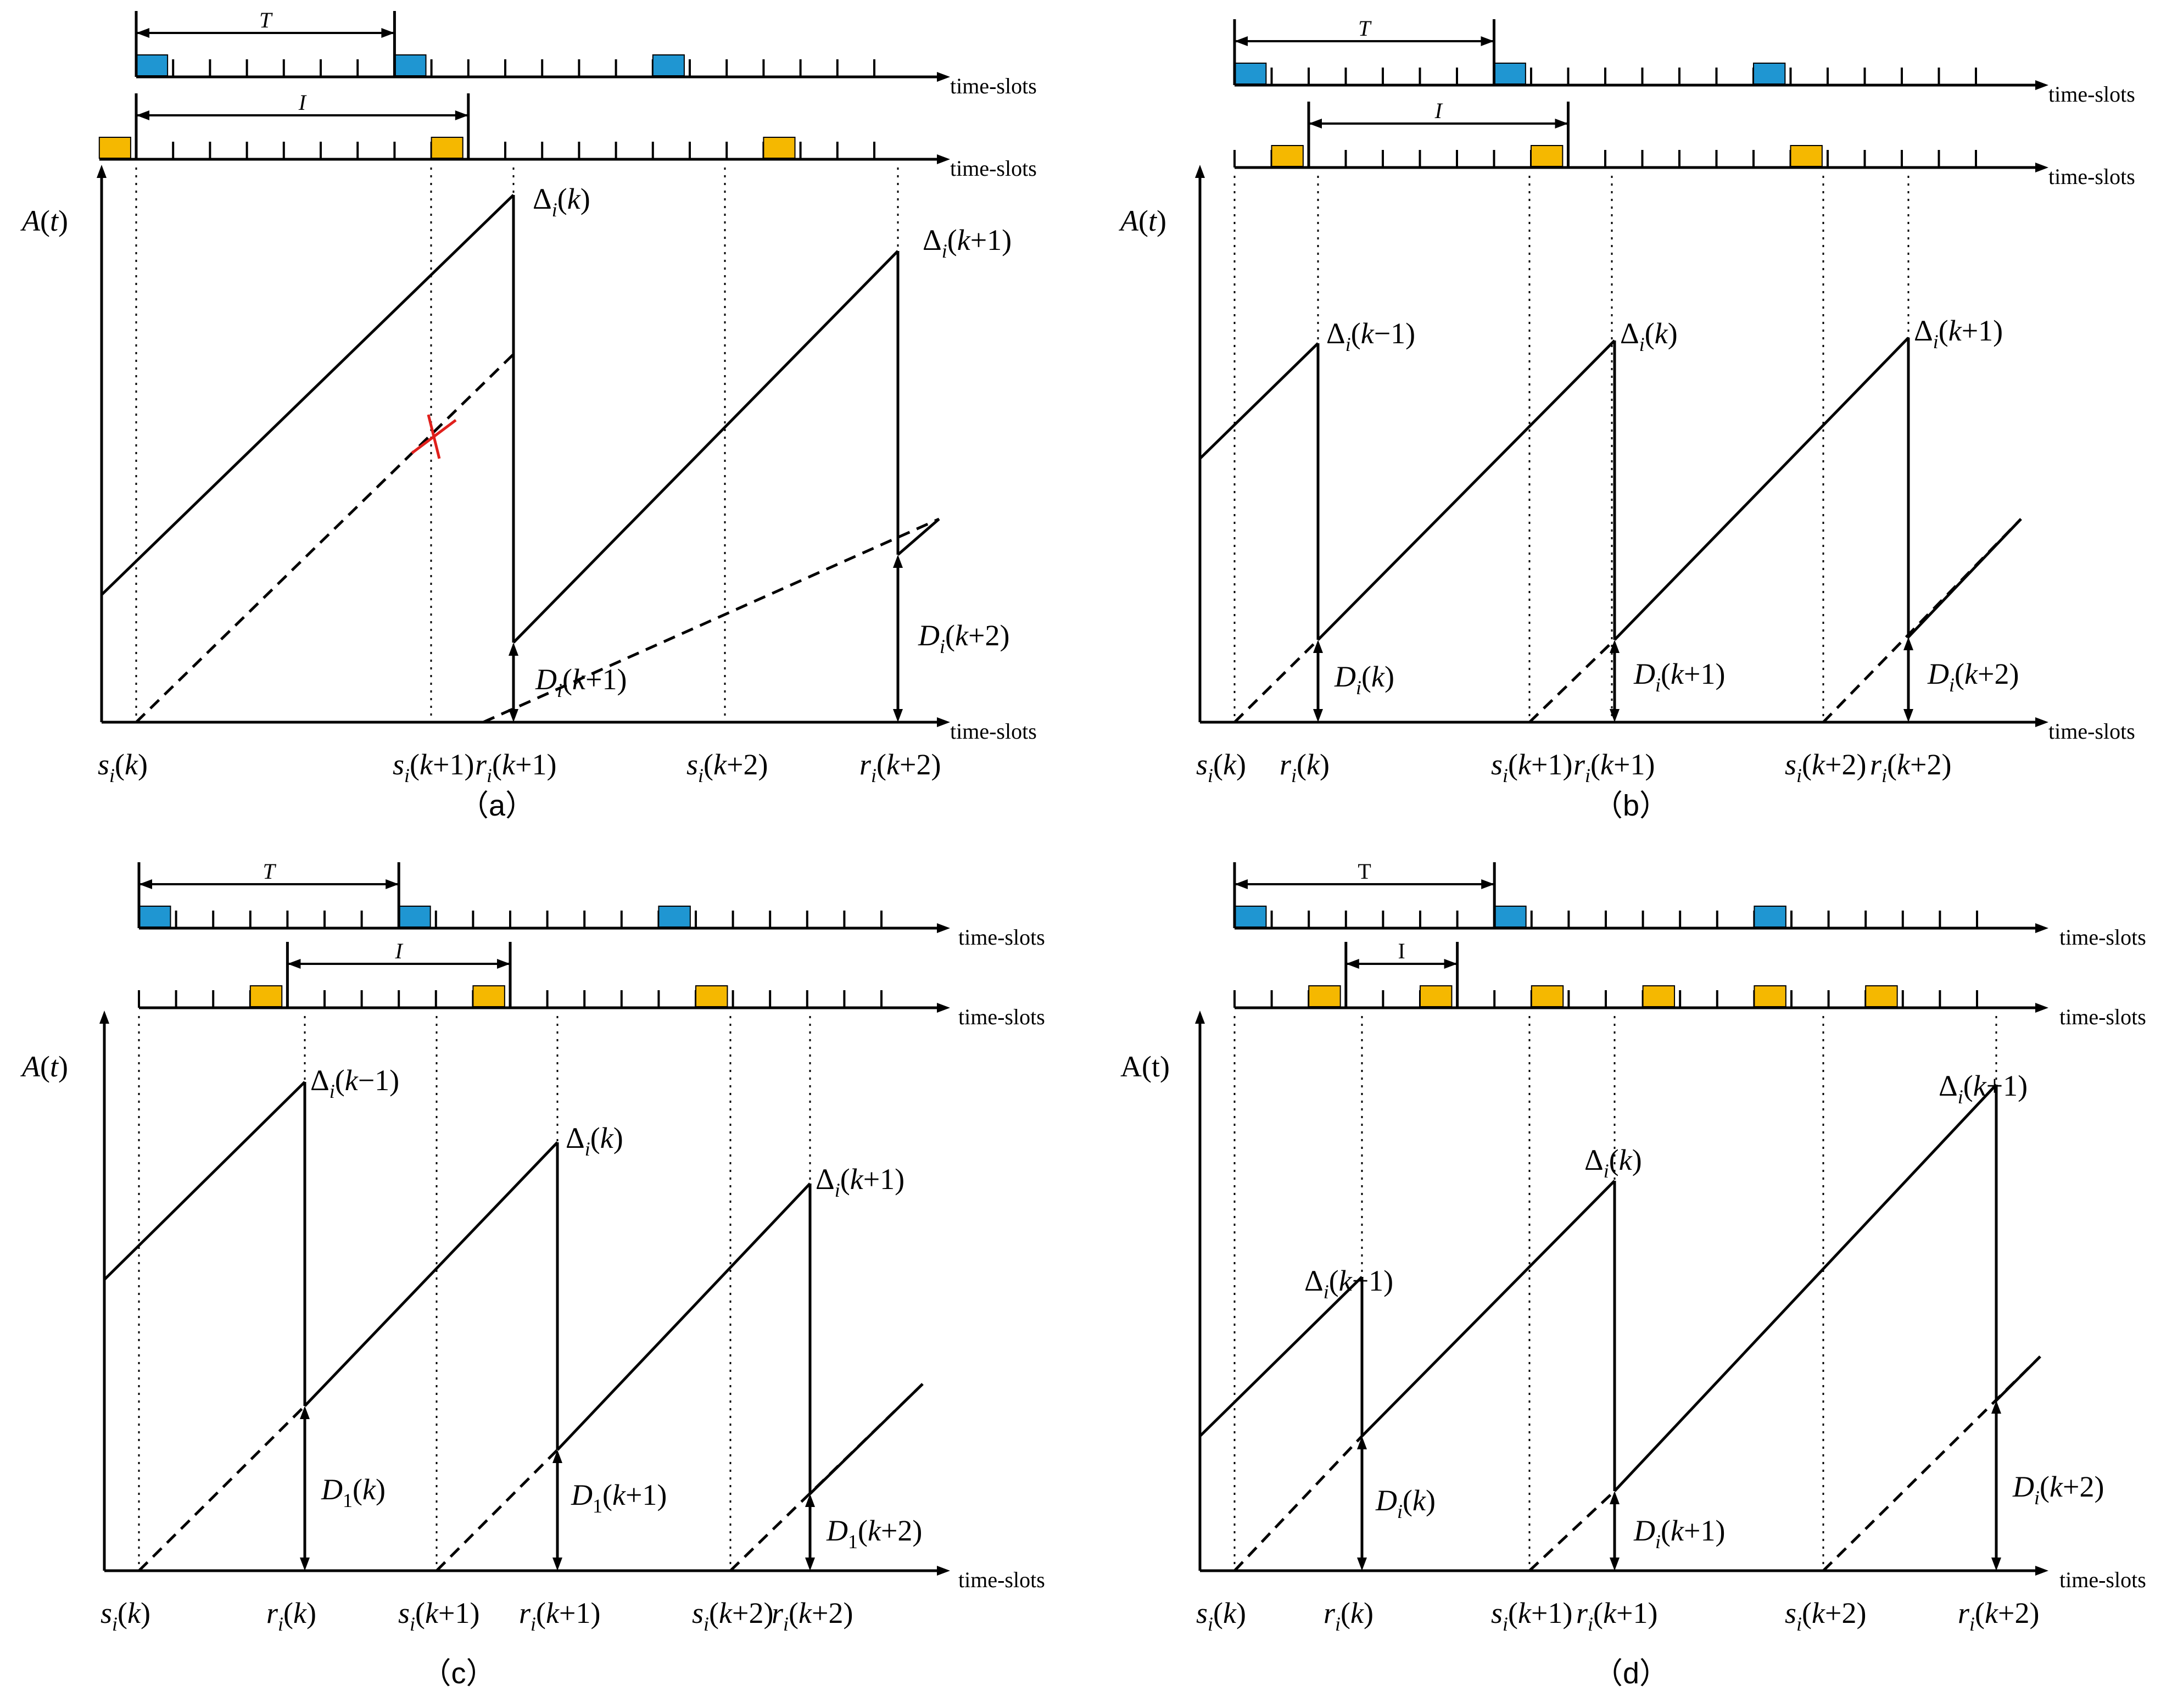  Describe the element at coordinates (591, 928) in the screenshot. I see `sample-slot-timeline: time-slots` at that location.